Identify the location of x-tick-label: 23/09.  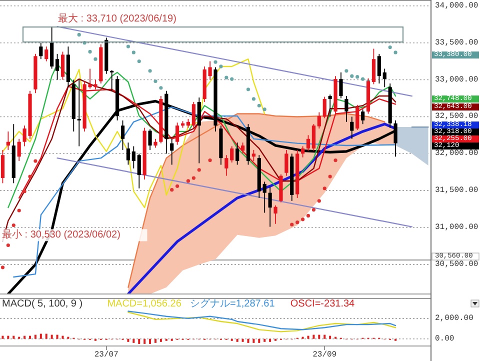
(324, 355).